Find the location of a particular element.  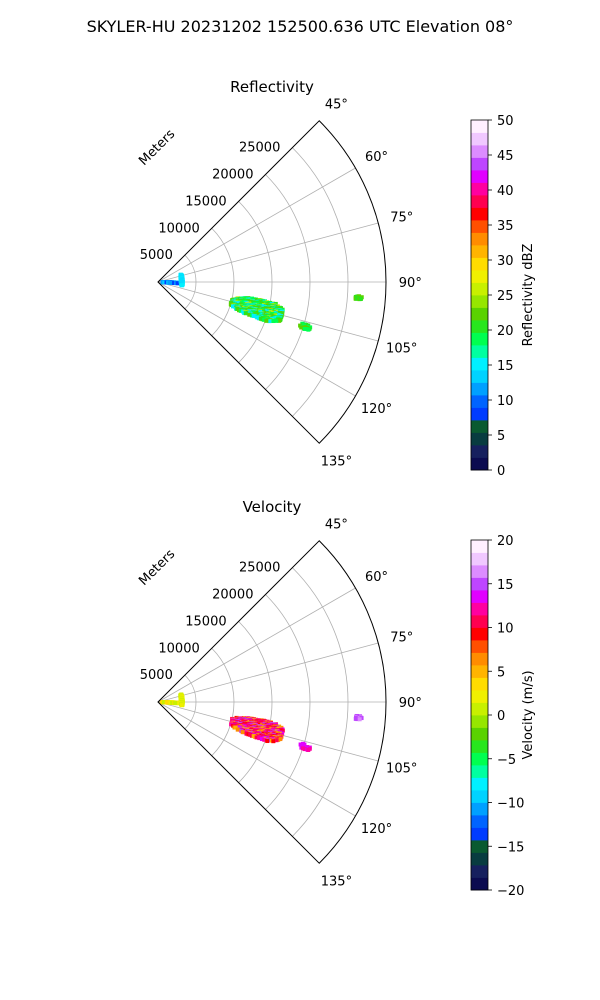

colorbar-tick-label: −20 is located at coordinates (510, 891).